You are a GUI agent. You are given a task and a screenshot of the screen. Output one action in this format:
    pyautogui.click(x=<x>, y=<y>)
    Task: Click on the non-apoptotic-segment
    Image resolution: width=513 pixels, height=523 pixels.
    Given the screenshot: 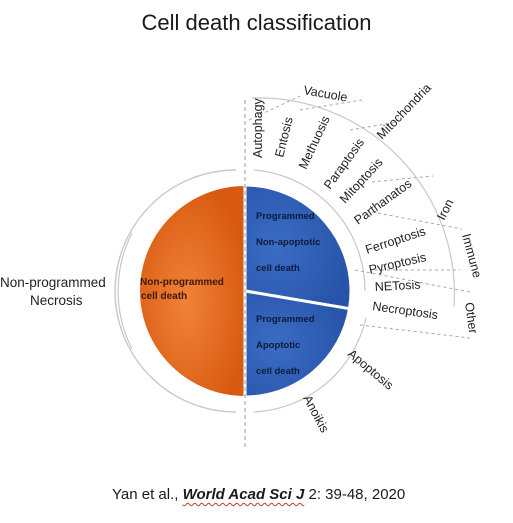 What is the action you would take?
    pyautogui.click(x=298, y=247)
    